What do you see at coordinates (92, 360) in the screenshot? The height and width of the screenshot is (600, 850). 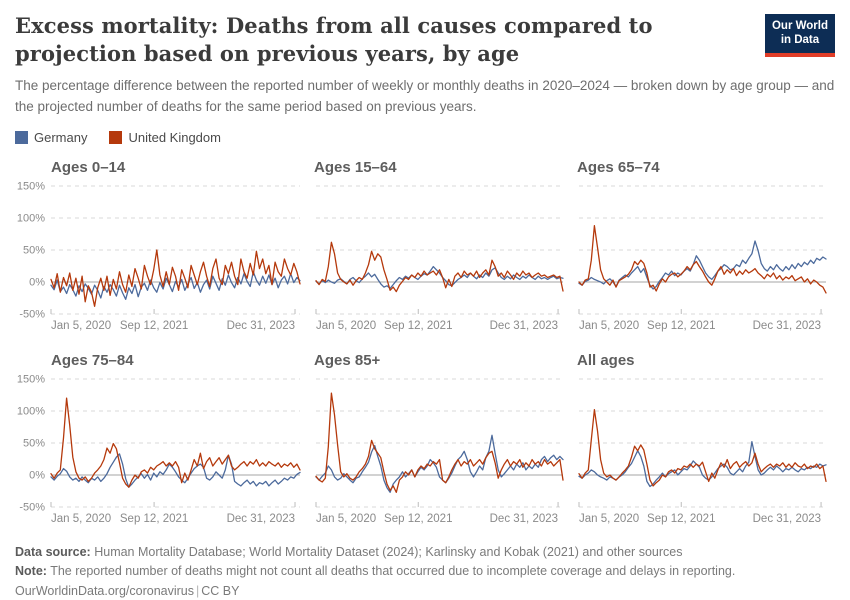 I see `panel-title-ages-75-84: Ages 75–84` at bounding box center [92, 360].